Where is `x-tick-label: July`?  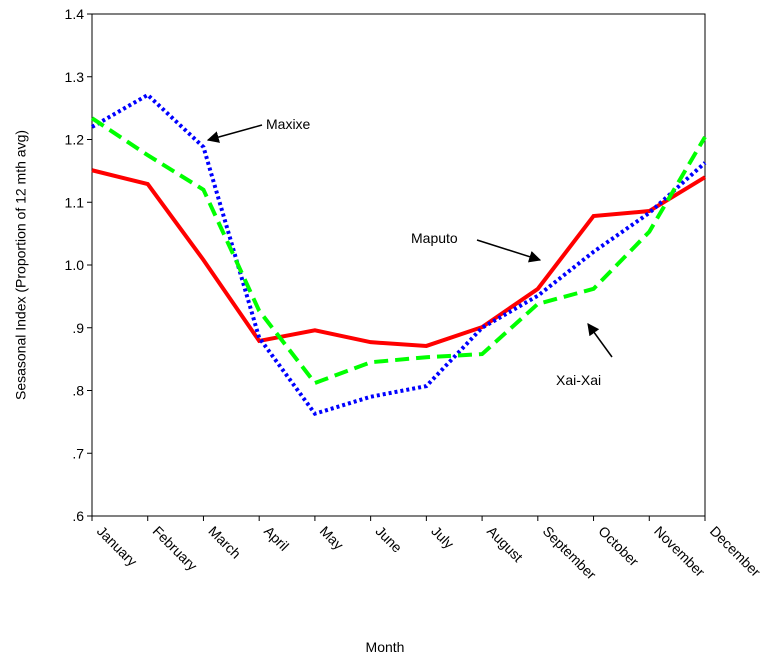
x-tick-label: July is located at coordinates (442, 537).